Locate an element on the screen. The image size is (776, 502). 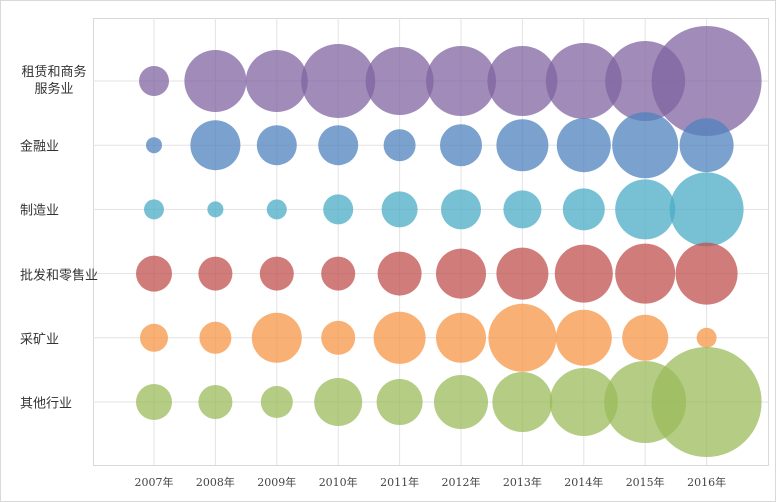
x-tick-label: 2010年 is located at coordinates (338, 482).